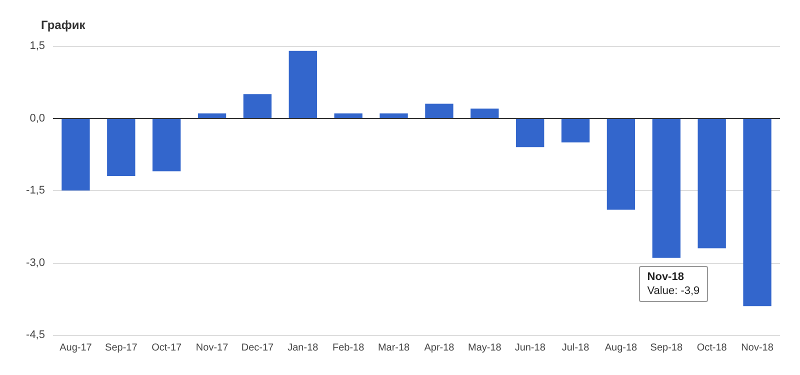 The width and height of the screenshot is (800, 375). I want to click on x-tick-label: Jan-18, so click(303, 348).